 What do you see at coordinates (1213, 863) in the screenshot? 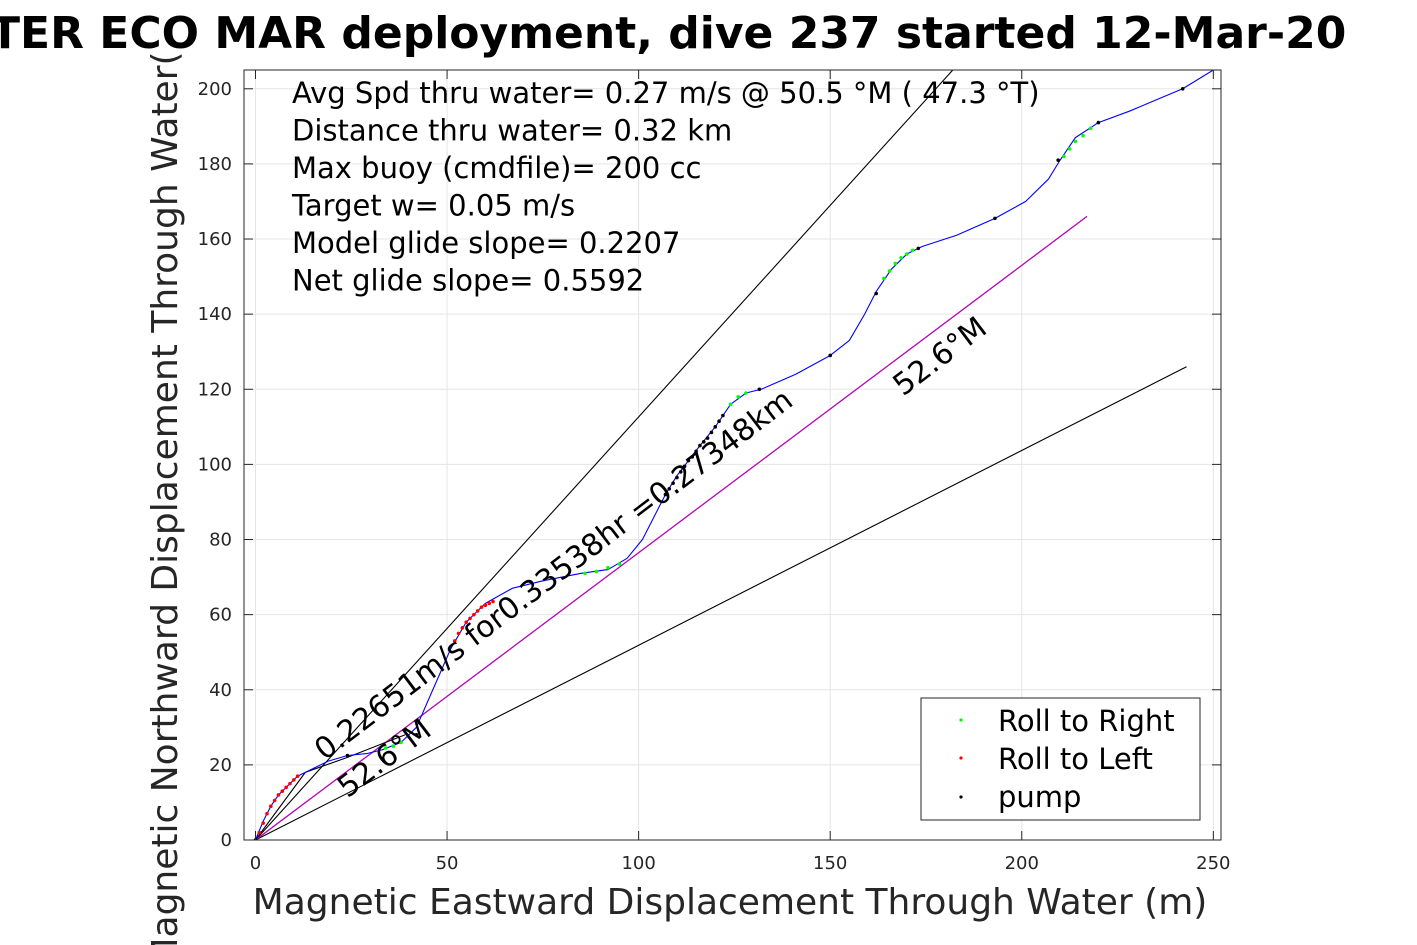
I see `x-tick-label: 250` at bounding box center [1213, 863].